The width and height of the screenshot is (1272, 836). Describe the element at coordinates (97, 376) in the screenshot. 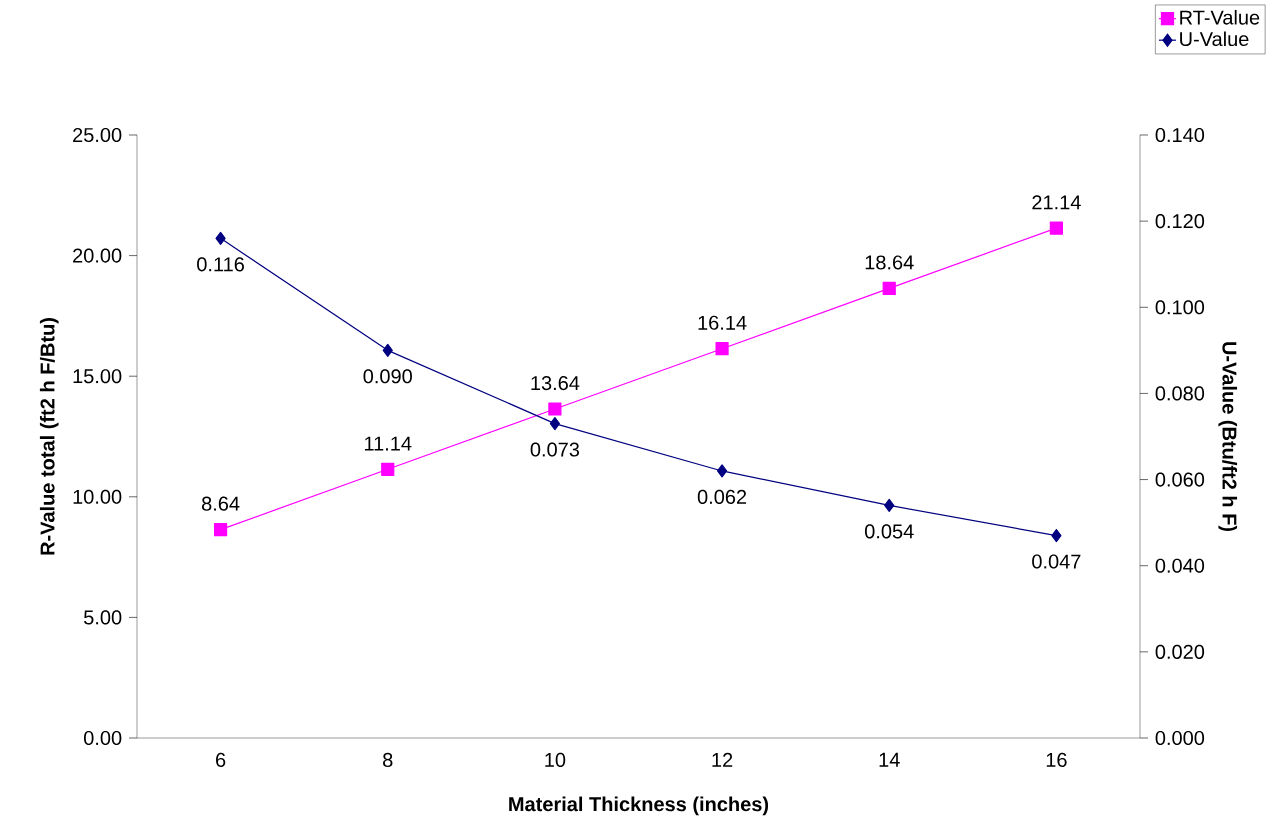

I see `y-tick-label: 15.00` at that location.